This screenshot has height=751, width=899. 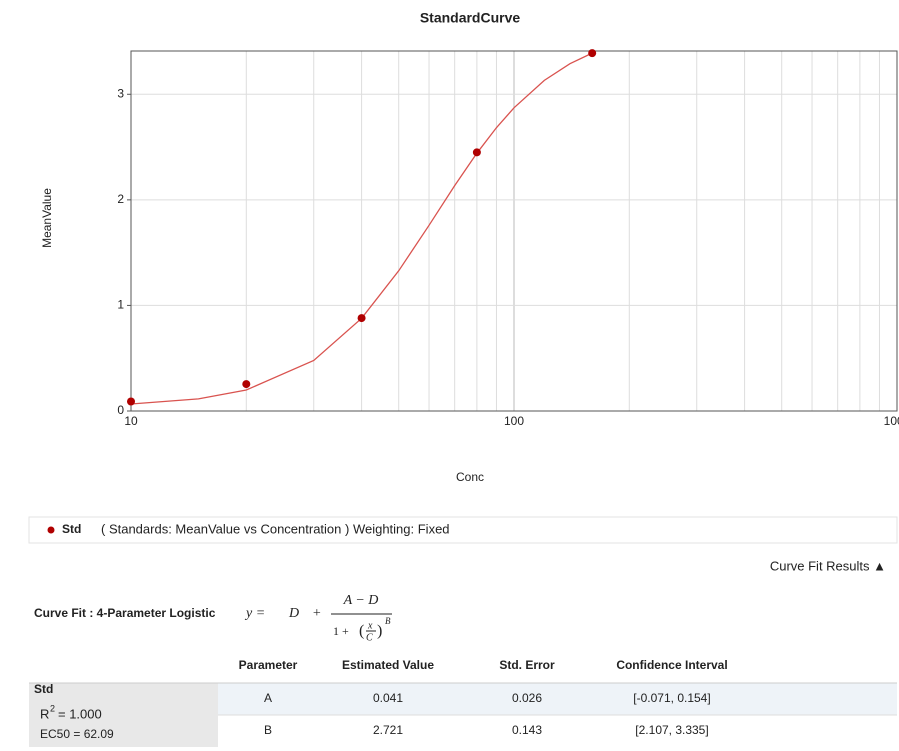 I want to click on column-header: Confidence Interval, so click(x=671, y=665).